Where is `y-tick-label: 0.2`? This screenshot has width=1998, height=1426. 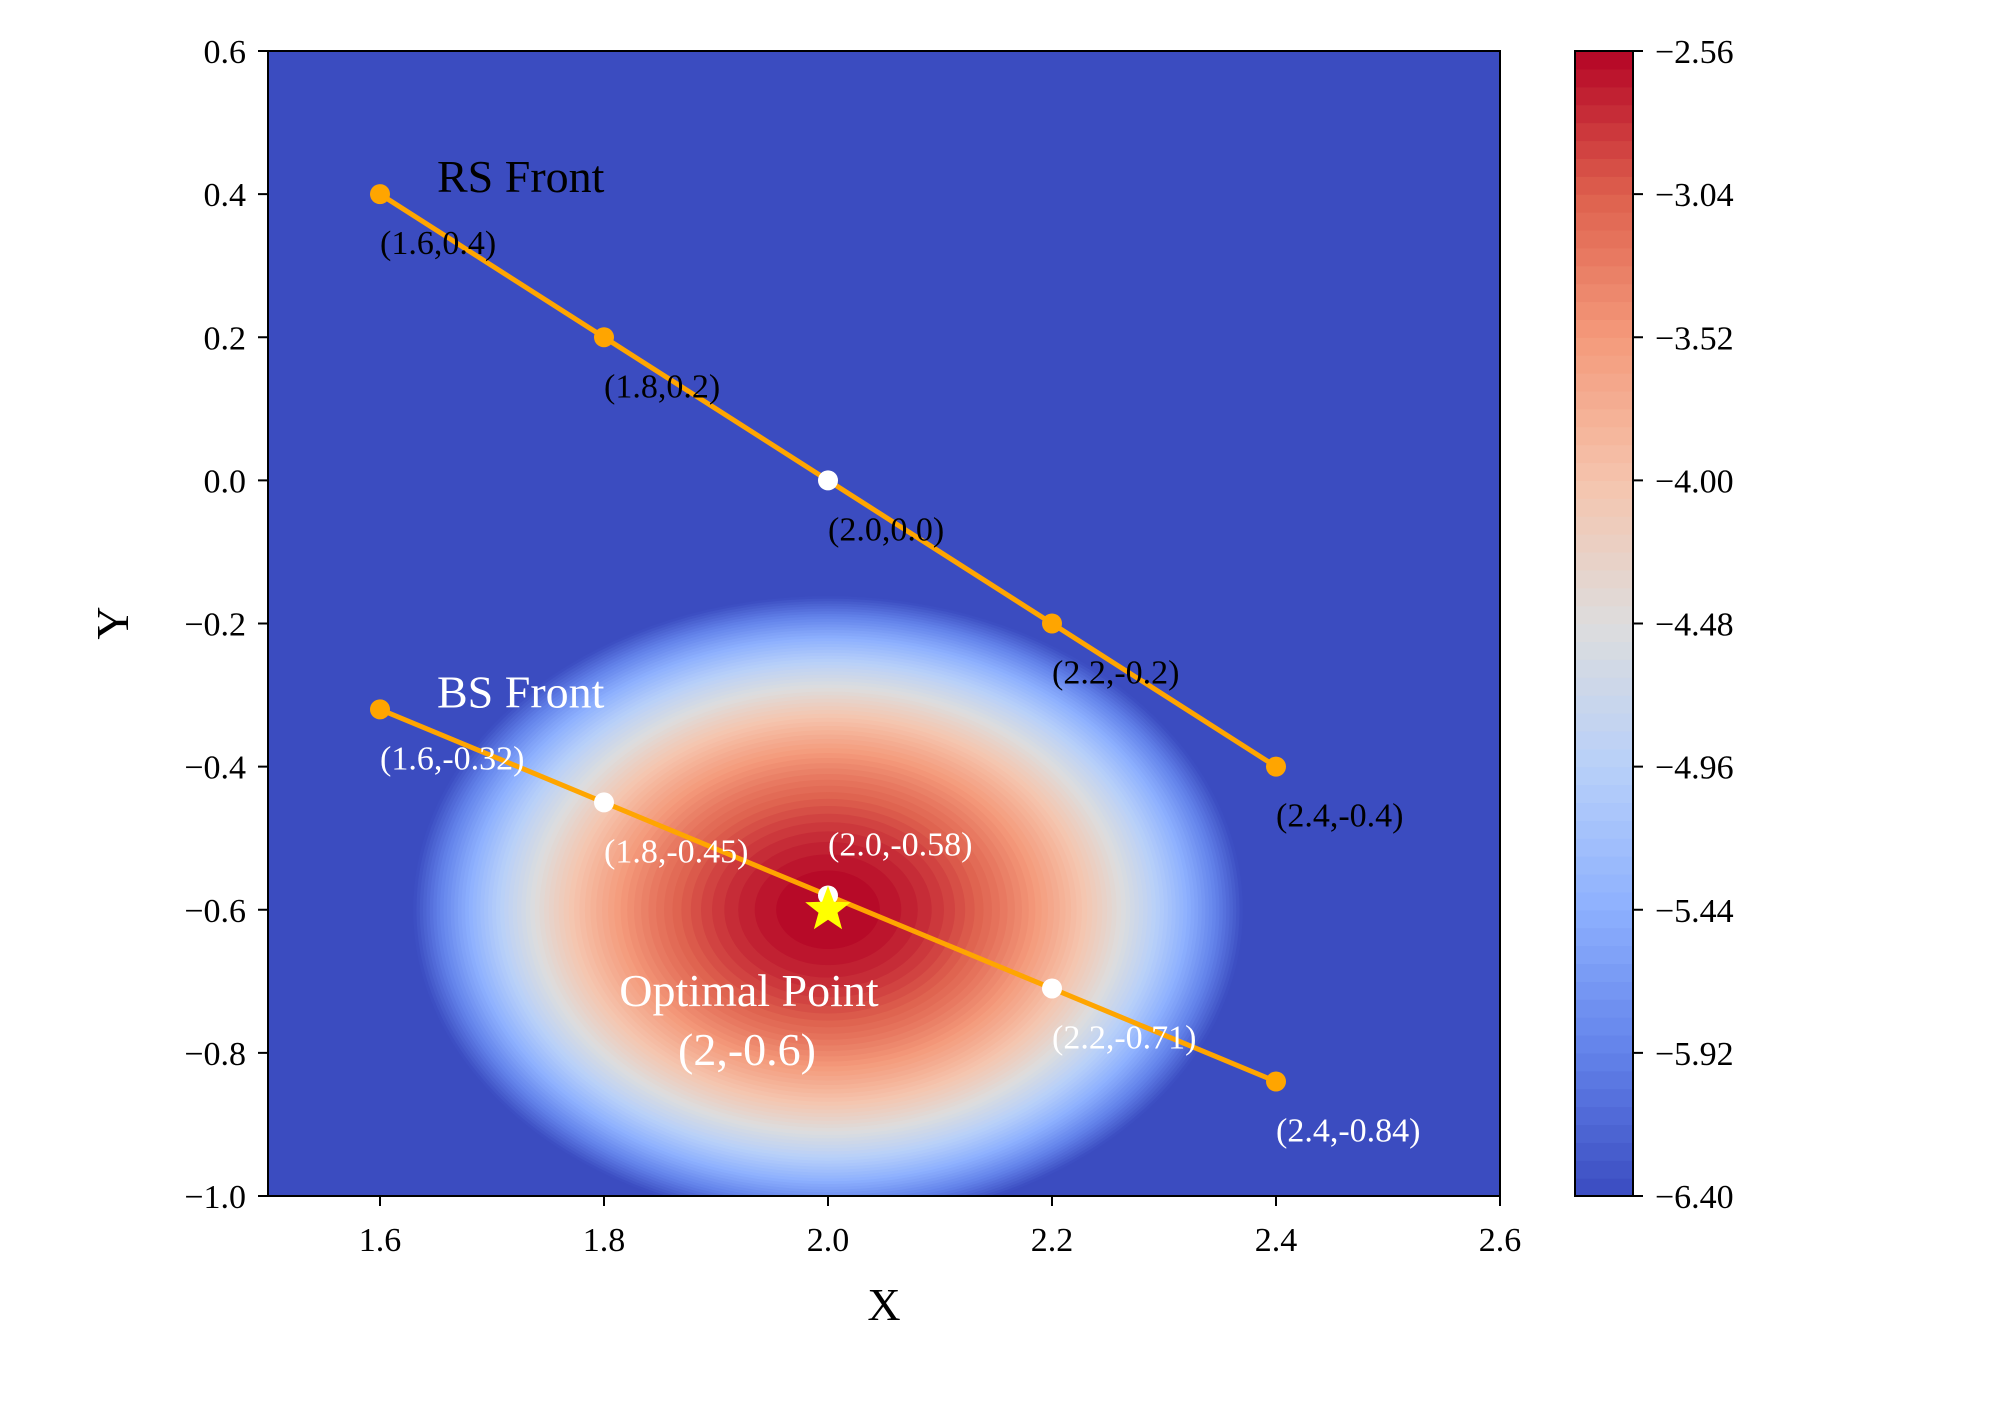
y-tick-label: 0.2 is located at coordinates (225, 338).